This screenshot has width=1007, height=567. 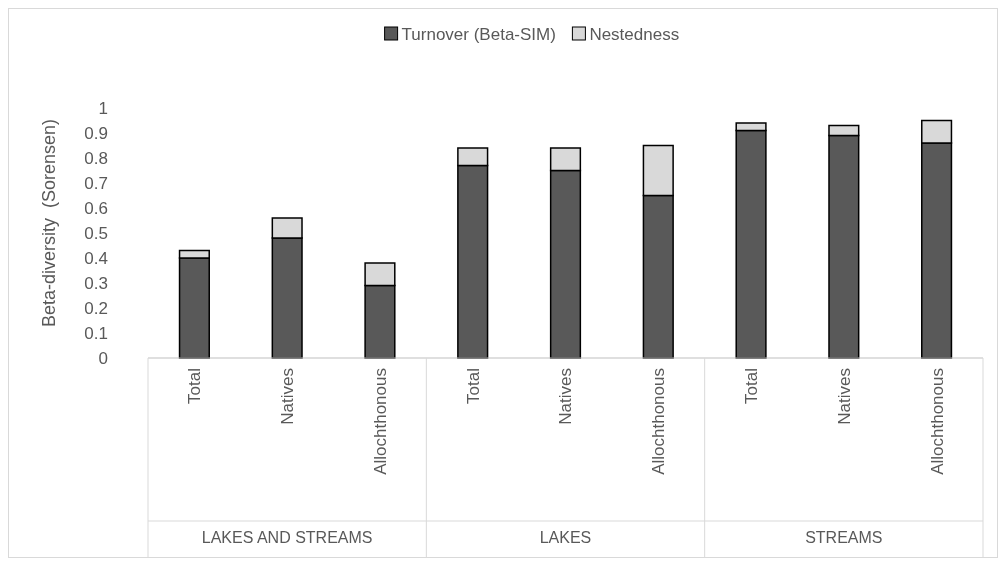 I want to click on y-axis-title: Beta-diversity (Sorensen), so click(x=49, y=223).